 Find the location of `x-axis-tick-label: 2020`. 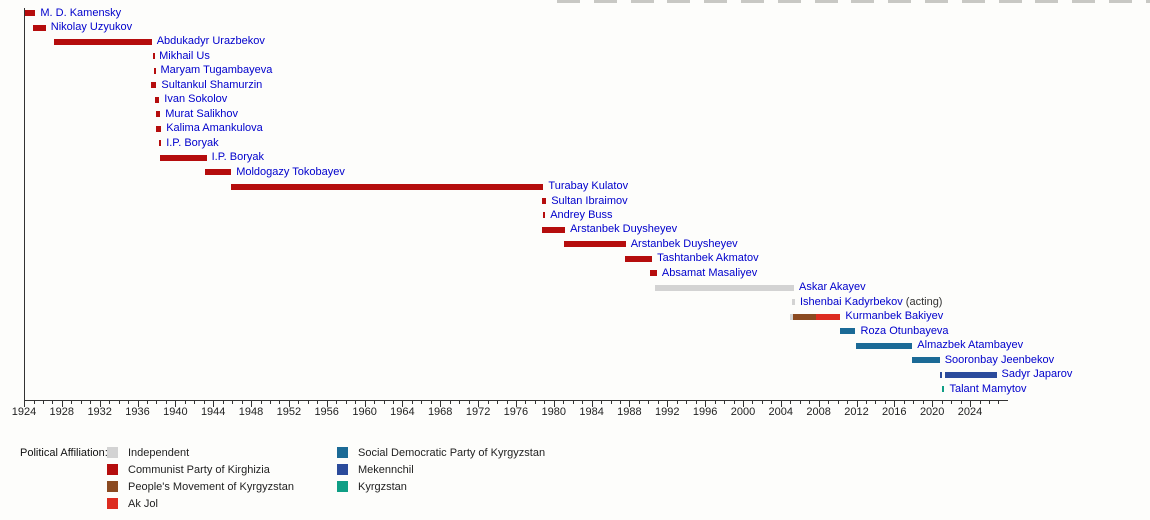

x-axis-tick-label: 2020 is located at coordinates (932, 412).